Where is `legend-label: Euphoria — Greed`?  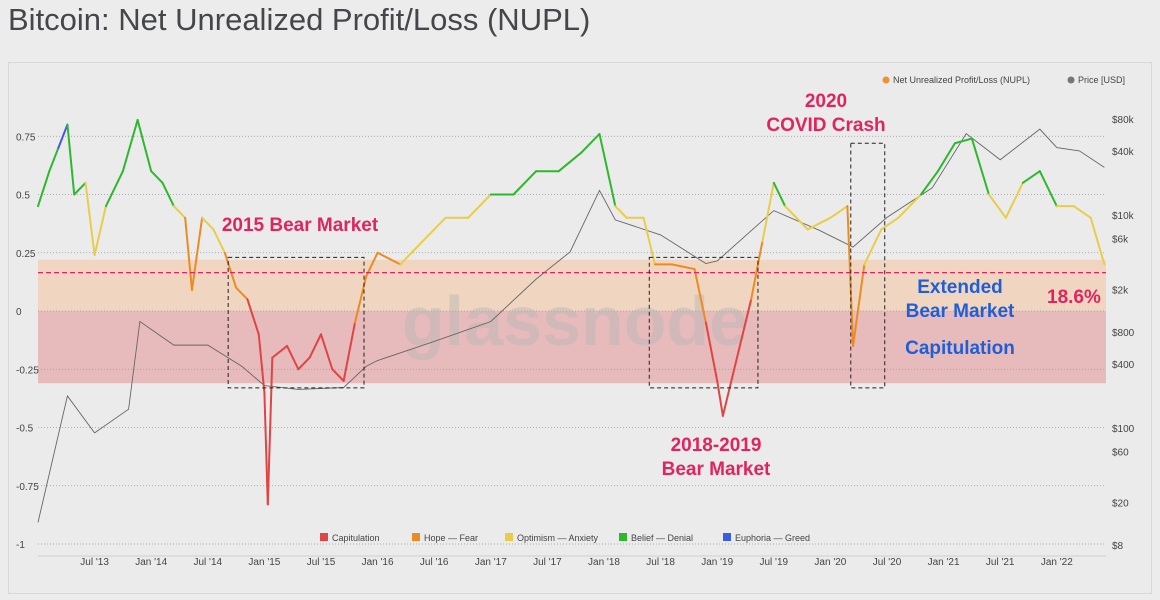
legend-label: Euphoria — Greed is located at coordinates (772, 538).